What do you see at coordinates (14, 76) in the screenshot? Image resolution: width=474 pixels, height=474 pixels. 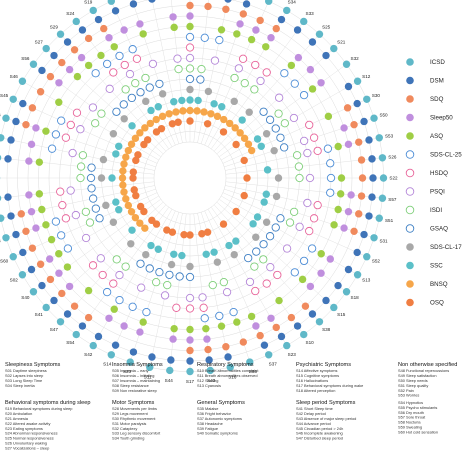 I see `spoke-label: S46` at bounding box center [14, 76].